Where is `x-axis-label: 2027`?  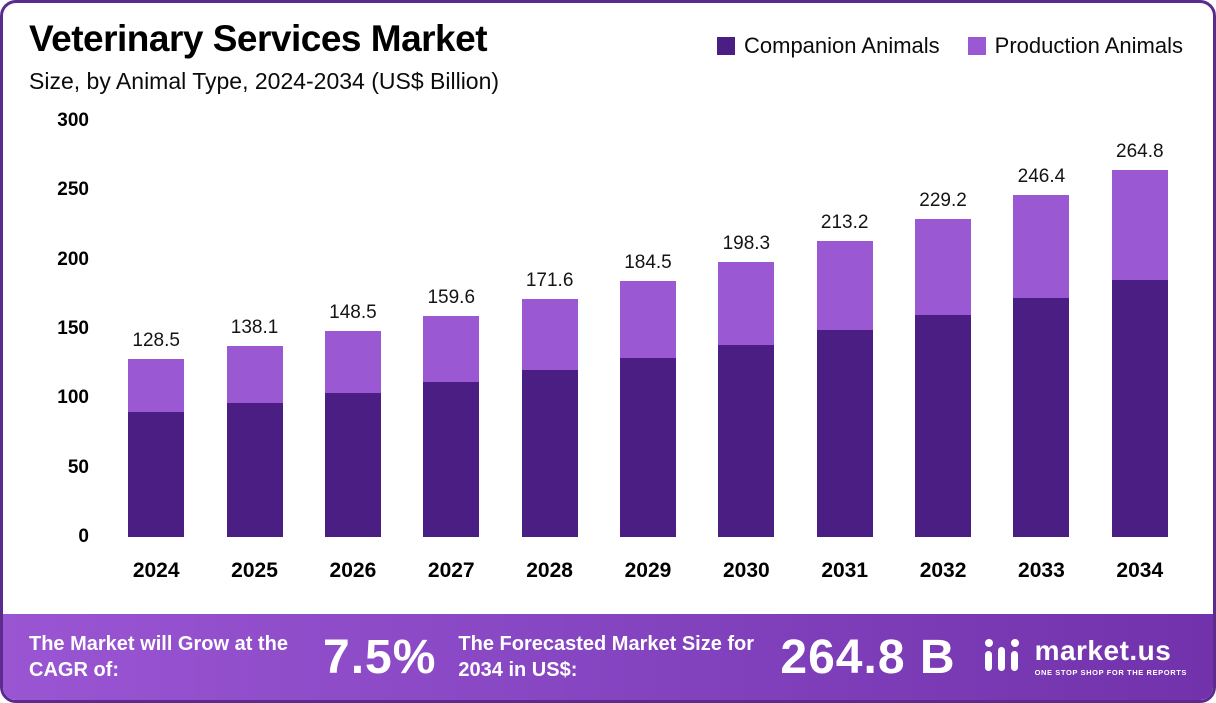
x-axis-label: 2027 is located at coordinates (451, 570).